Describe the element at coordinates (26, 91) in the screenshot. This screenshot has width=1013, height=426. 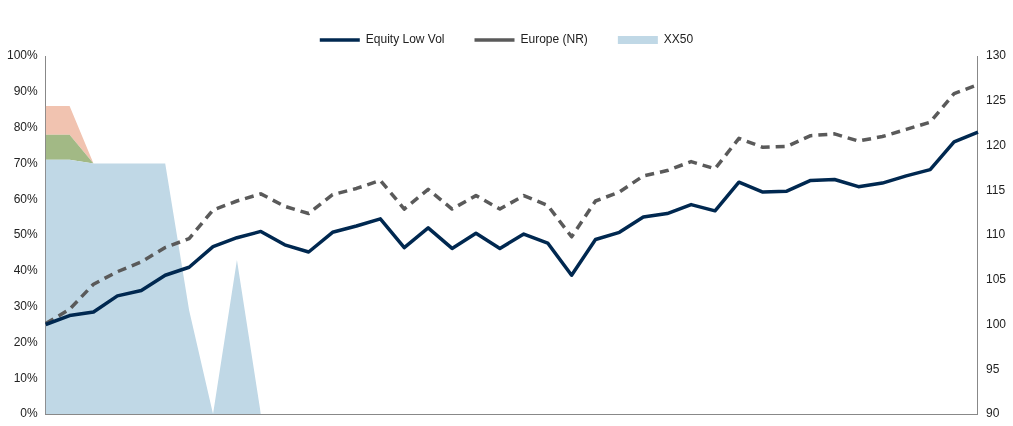
I see `y-tick-label: 90%` at that location.